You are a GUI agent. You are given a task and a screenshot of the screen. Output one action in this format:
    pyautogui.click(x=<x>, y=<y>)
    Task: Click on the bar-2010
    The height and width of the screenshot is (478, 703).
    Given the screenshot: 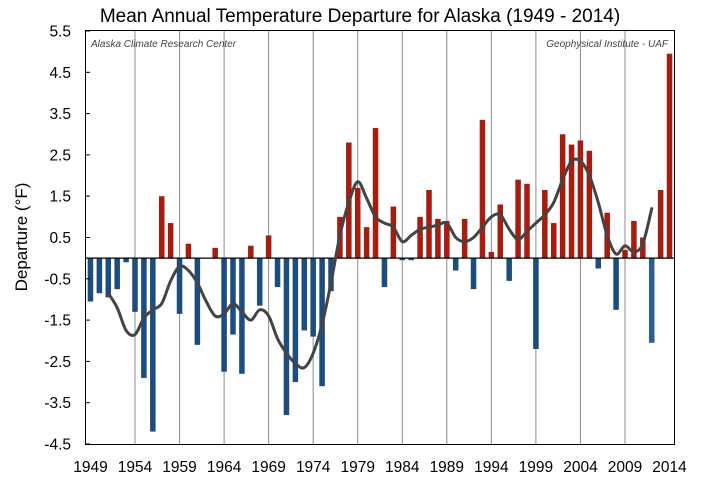 What is the action you would take?
    pyautogui.click(x=634, y=239)
    